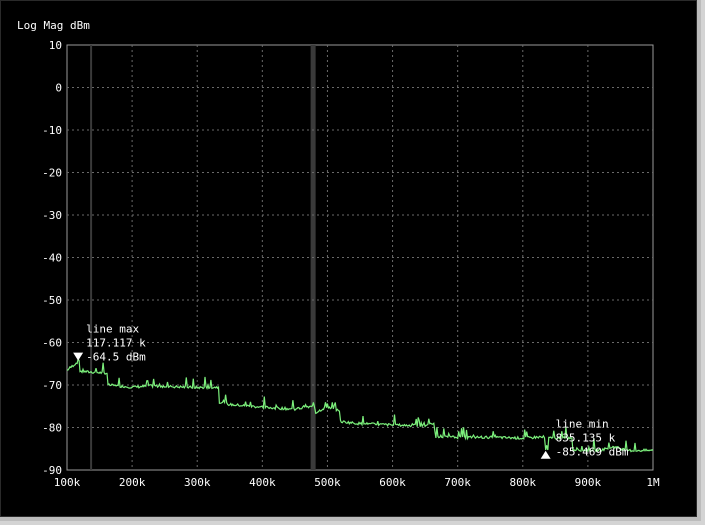  What do you see at coordinates (52, 130) in the screenshot?
I see `y-tick-label: -10` at bounding box center [52, 130].